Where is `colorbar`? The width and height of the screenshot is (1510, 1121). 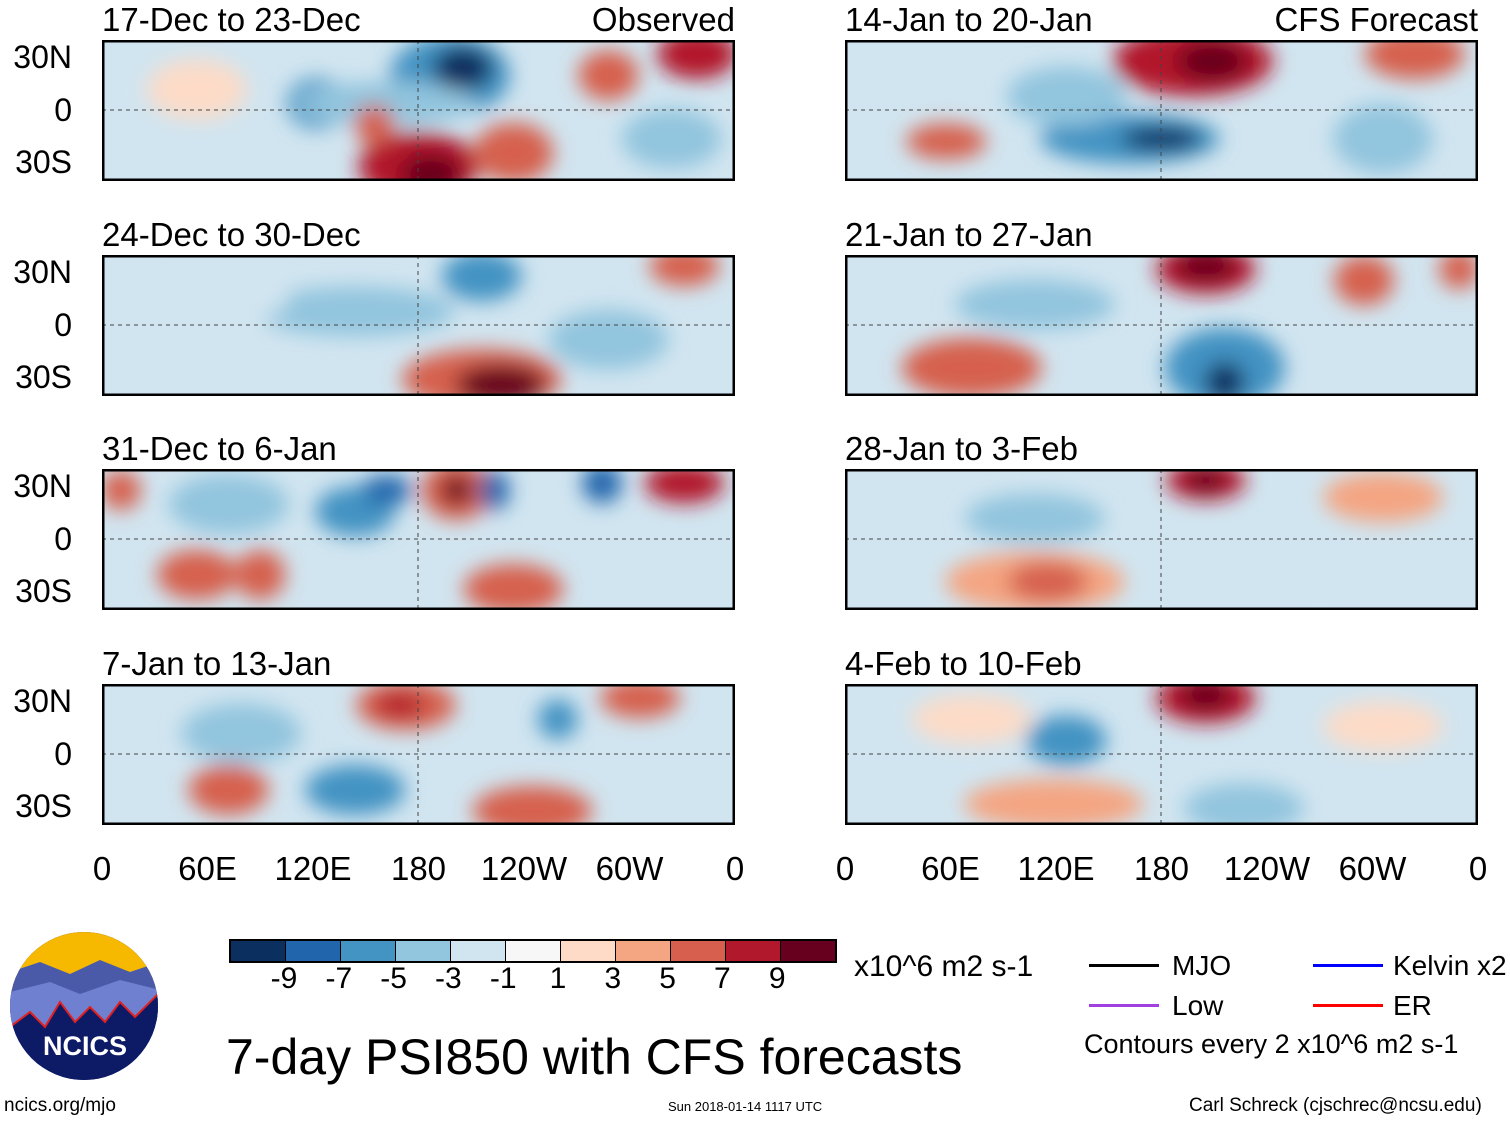
colorbar is located at coordinates (533, 951).